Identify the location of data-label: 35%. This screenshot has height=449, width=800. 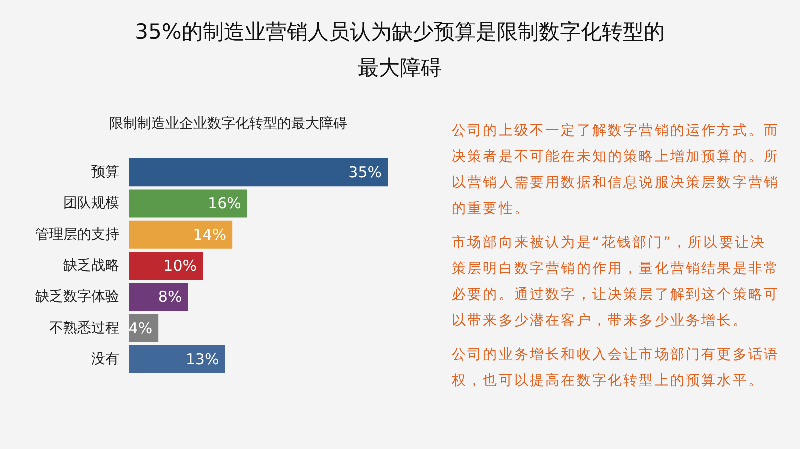
(365, 173).